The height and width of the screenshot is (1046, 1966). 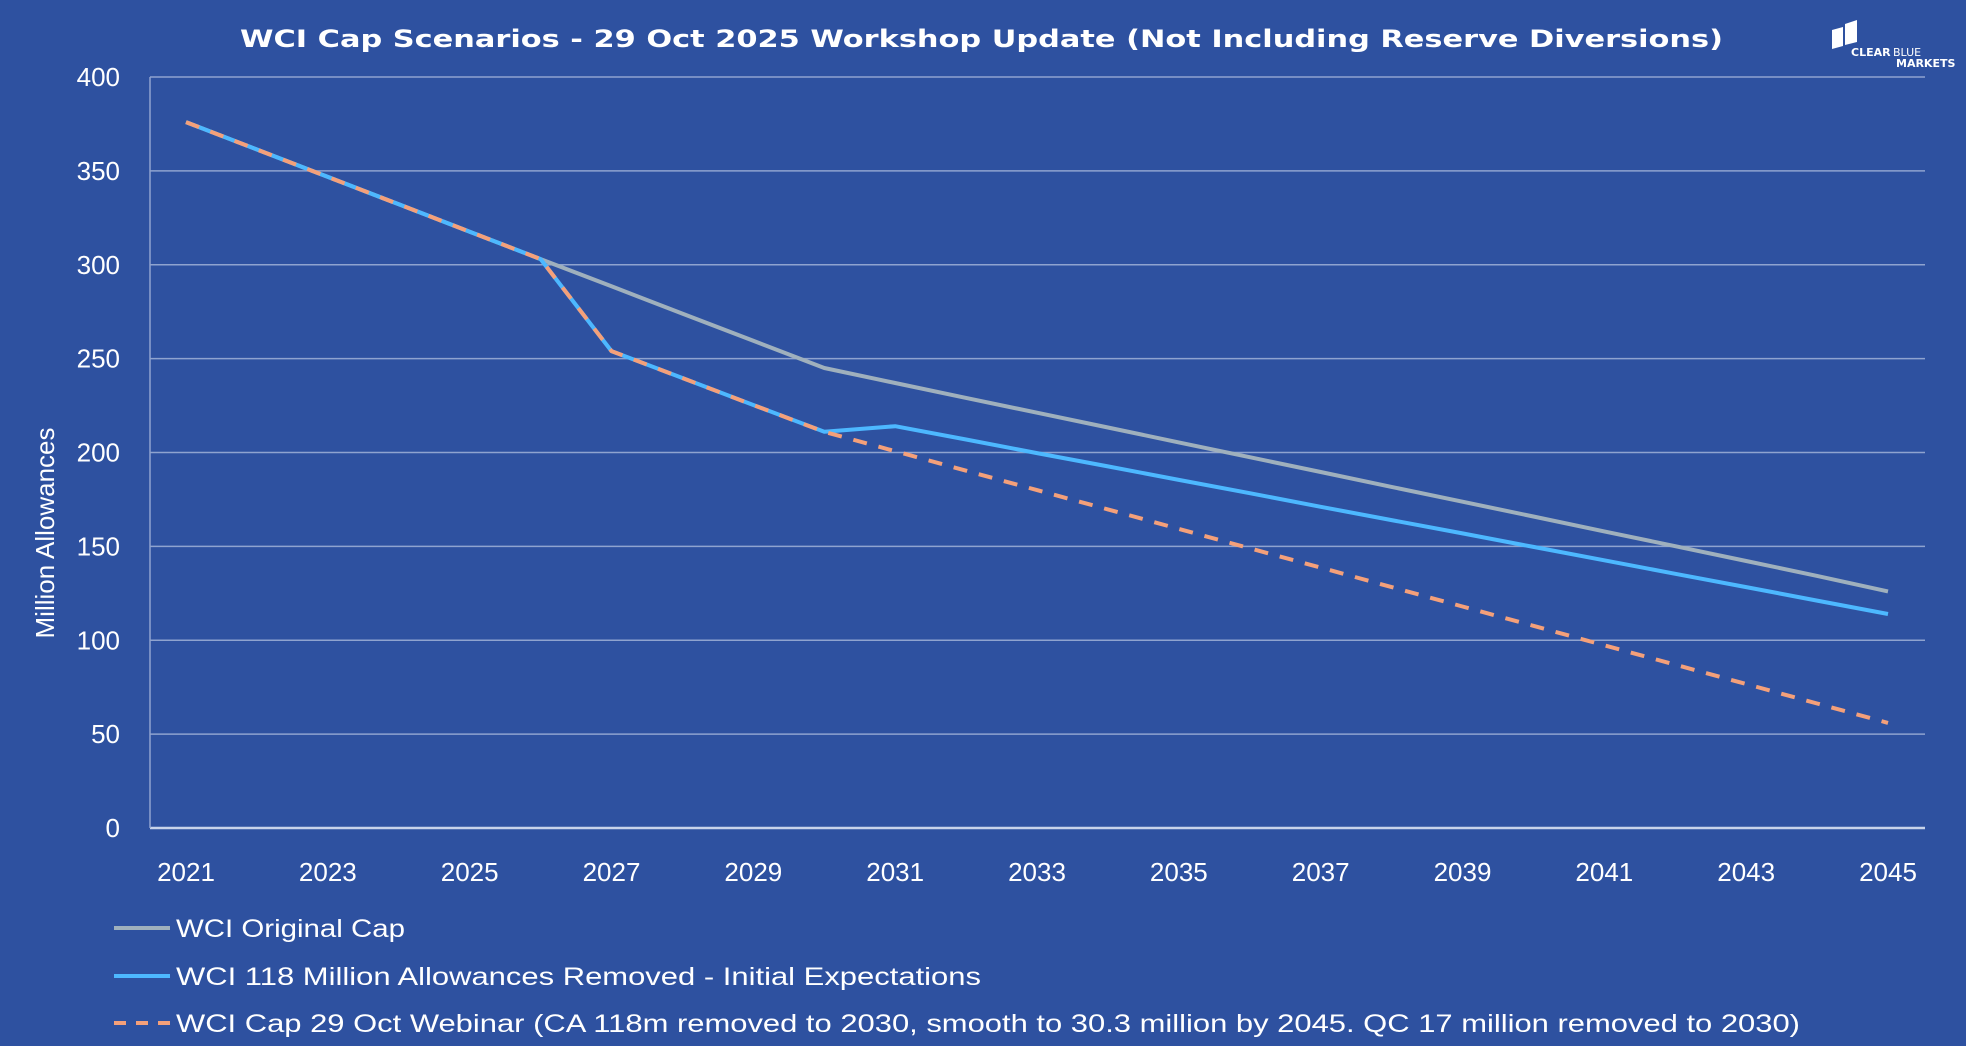 What do you see at coordinates (98, 265) in the screenshot?
I see `y-tick-label: 300` at bounding box center [98, 265].